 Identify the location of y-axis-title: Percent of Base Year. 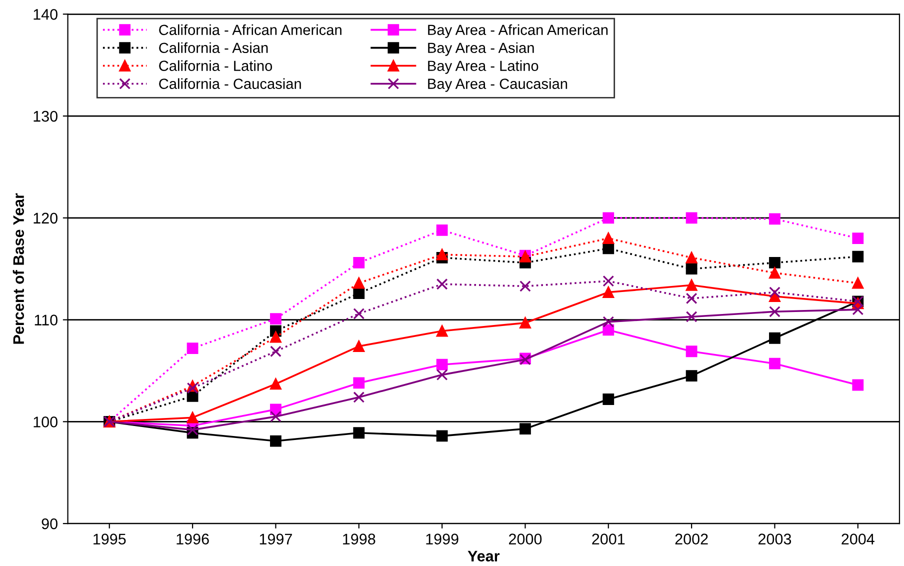
(18, 268).